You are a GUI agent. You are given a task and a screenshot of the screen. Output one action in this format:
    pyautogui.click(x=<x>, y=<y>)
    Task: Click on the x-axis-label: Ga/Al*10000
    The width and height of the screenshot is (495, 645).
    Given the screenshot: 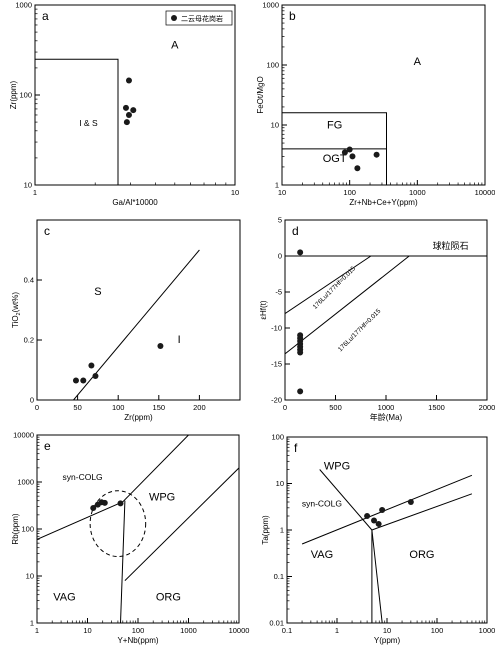 What is the action you would take?
    pyautogui.click(x=135, y=202)
    